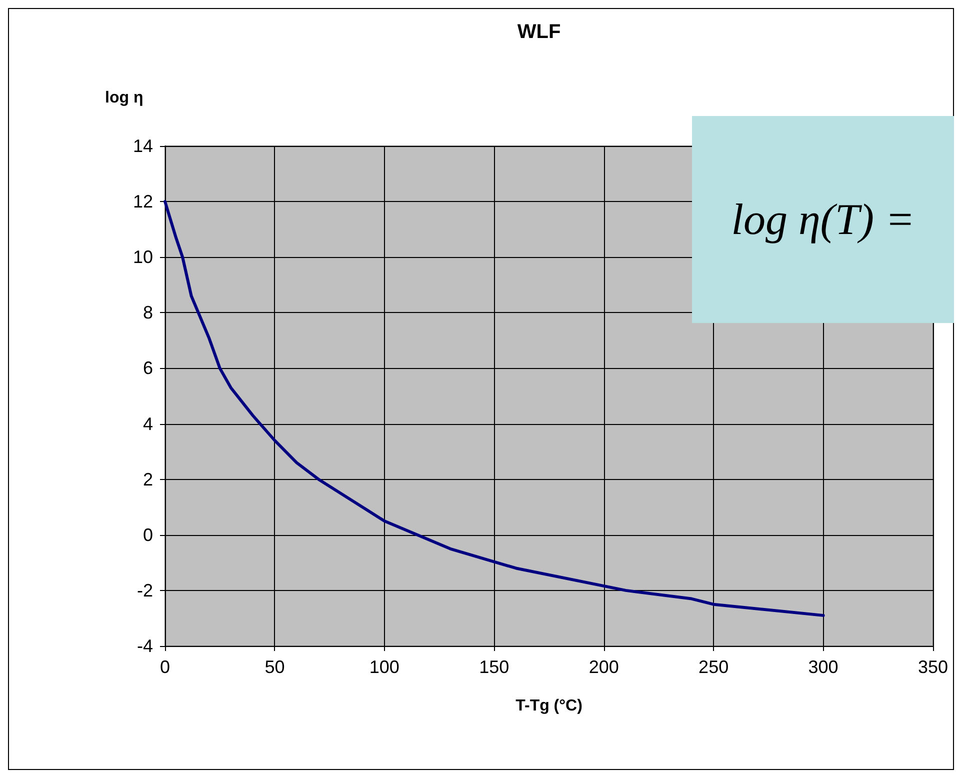  I want to click on y-tick-label: -4, so click(144, 646).